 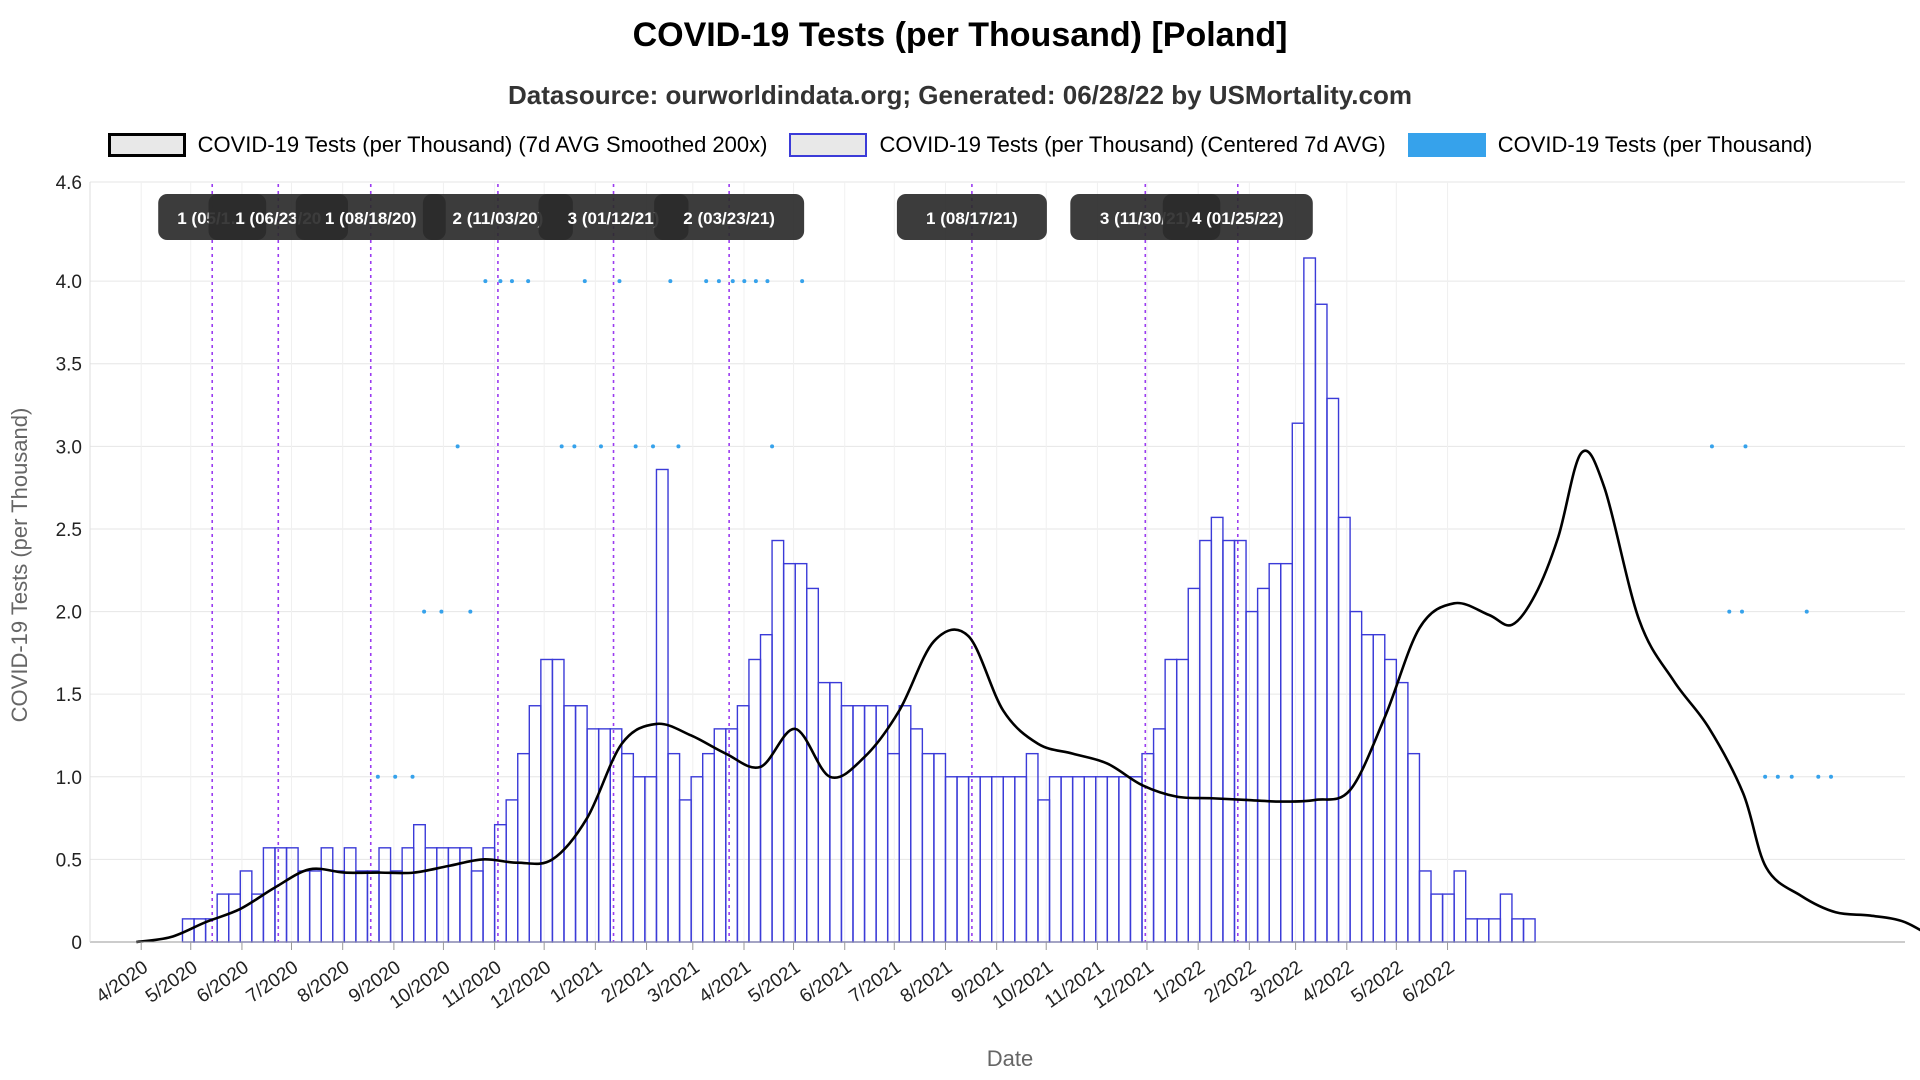 I want to click on x-tick-label: 6/2022, so click(x=1429, y=982).